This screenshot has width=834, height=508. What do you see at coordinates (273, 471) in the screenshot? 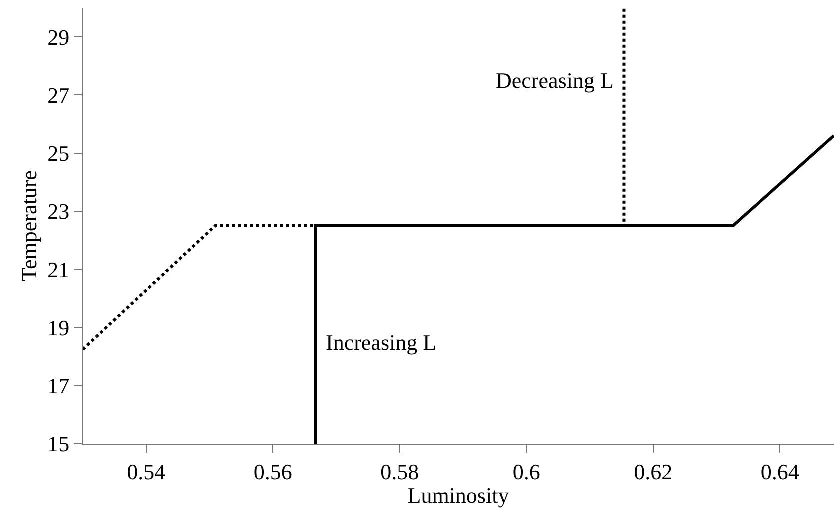
I see `x-tick-label: 0.56` at bounding box center [273, 471].